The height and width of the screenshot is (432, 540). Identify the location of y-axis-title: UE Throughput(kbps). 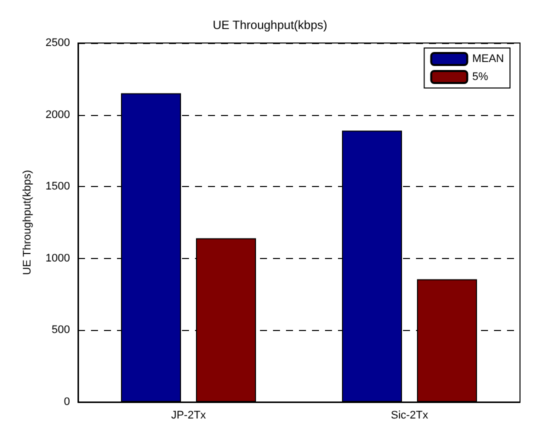
(28, 222).